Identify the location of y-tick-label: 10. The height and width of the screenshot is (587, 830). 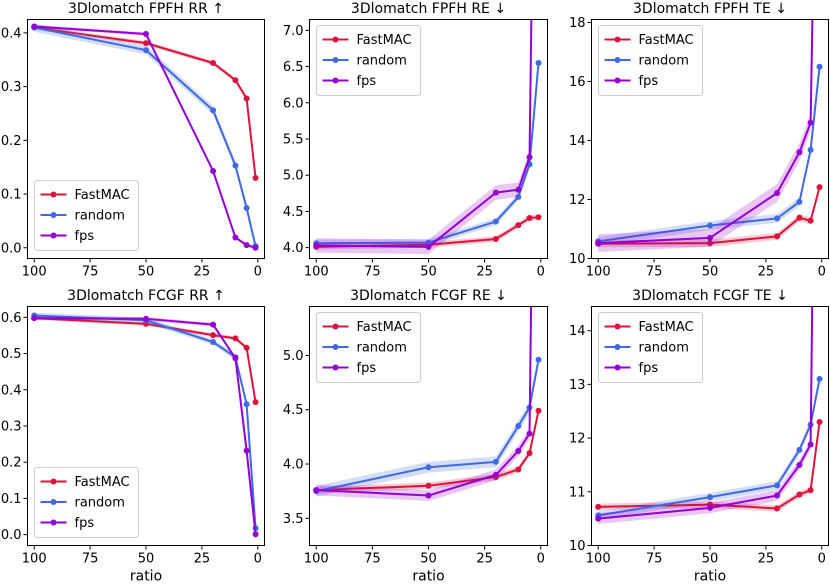
(577, 546).